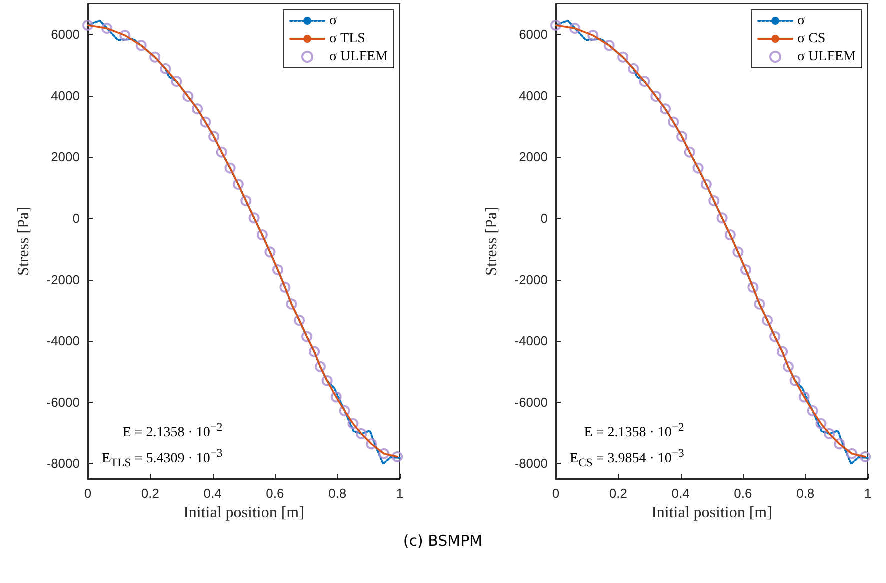 The width and height of the screenshot is (886, 583). Describe the element at coordinates (627, 457) in the screenshot. I see `annotation: E$_{CS}$ = 3.9854 · 10$^{−3}$` at that location.